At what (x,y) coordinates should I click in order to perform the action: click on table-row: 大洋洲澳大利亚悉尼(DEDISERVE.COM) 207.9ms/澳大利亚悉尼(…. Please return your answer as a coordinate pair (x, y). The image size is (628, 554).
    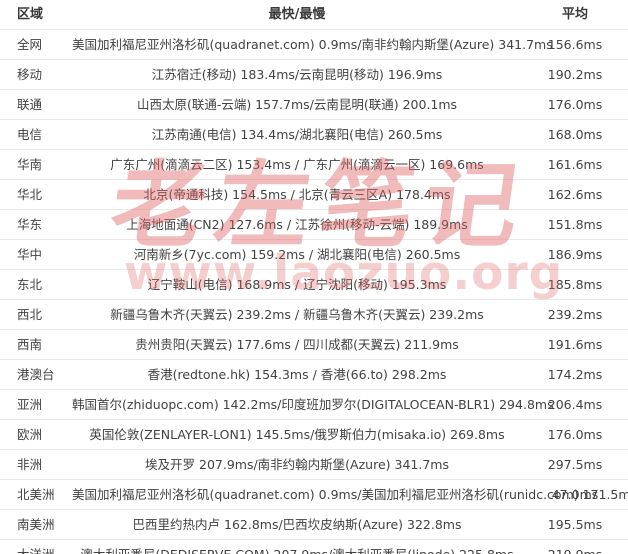
    Looking at the image, I should click on (314, 547).